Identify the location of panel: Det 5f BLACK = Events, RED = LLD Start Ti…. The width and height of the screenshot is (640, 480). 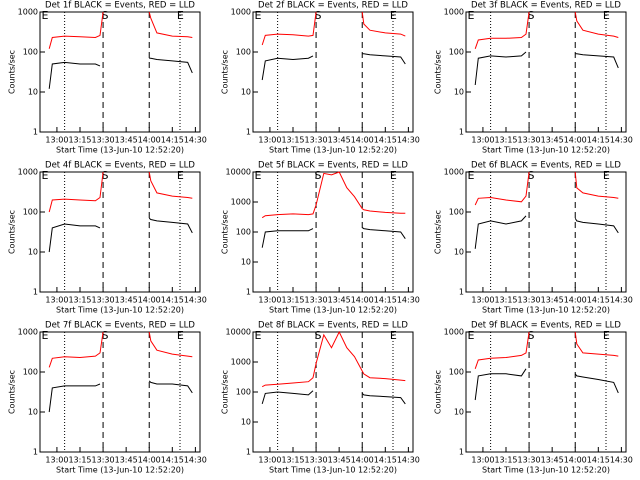
(320, 238).